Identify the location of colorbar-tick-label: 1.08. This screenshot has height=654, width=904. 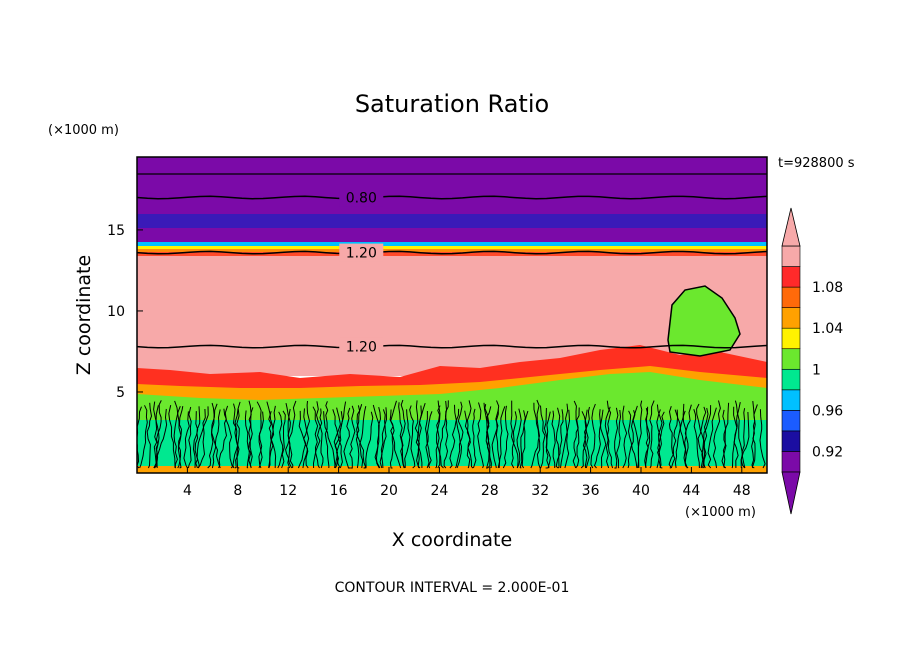
(827, 288).